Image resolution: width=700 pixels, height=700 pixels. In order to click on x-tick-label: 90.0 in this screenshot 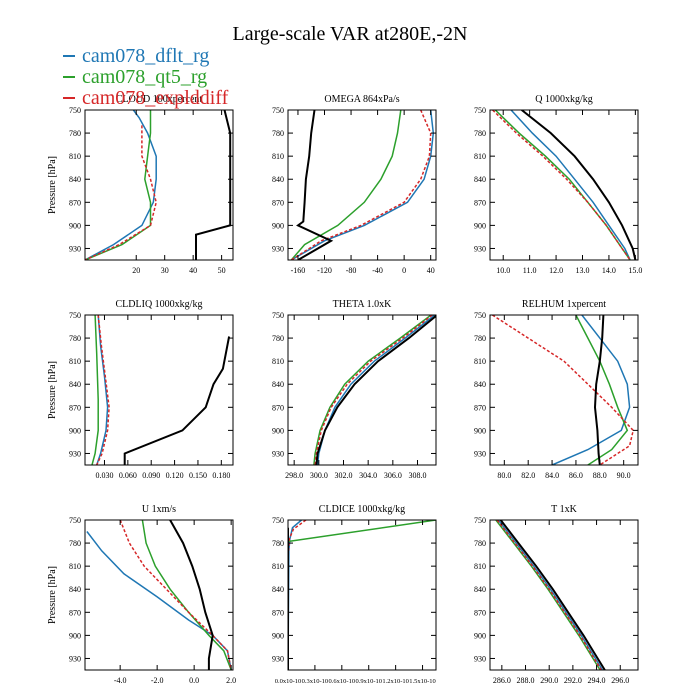, I will do `click(624, 475)`.